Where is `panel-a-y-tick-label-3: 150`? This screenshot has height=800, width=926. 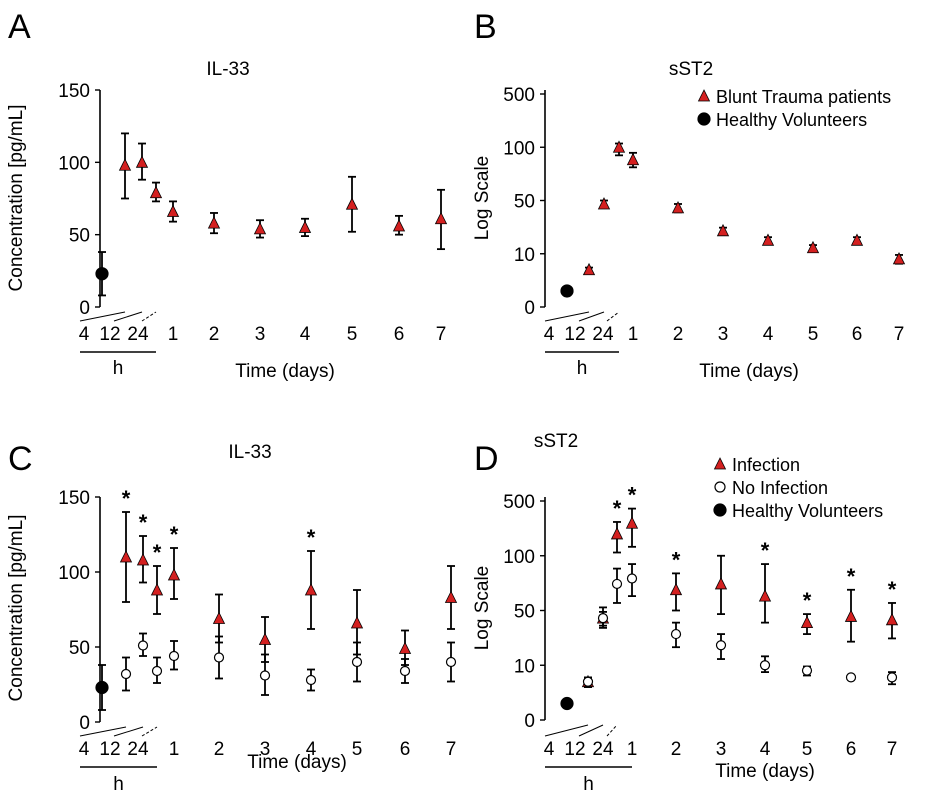
panel-a-y-tick-label-3: 150 is located at coordinates (74, 91).